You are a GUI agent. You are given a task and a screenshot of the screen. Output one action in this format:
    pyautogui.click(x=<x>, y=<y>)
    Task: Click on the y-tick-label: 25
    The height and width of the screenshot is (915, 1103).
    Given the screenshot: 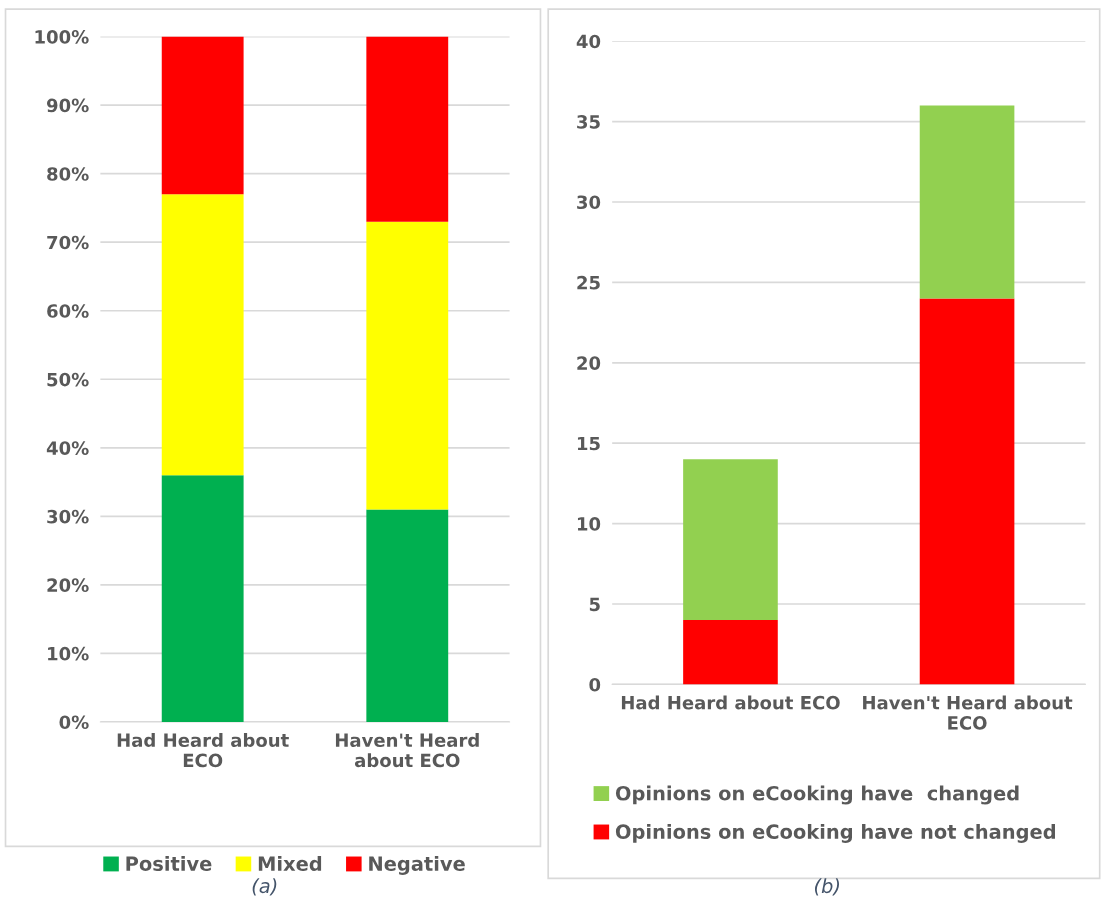 What is the action you would take?
    pyautogui.click(x=588, y=282)
    